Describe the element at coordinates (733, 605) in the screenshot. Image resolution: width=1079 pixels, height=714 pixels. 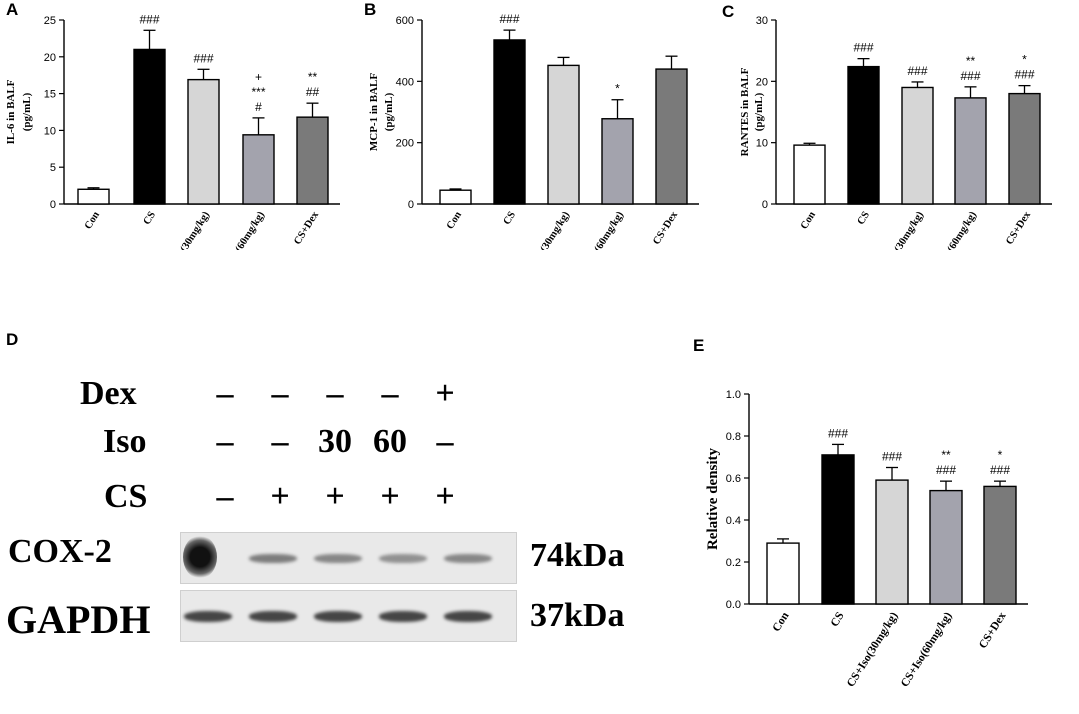
I see `y-tick-label: 0.0` at that location.